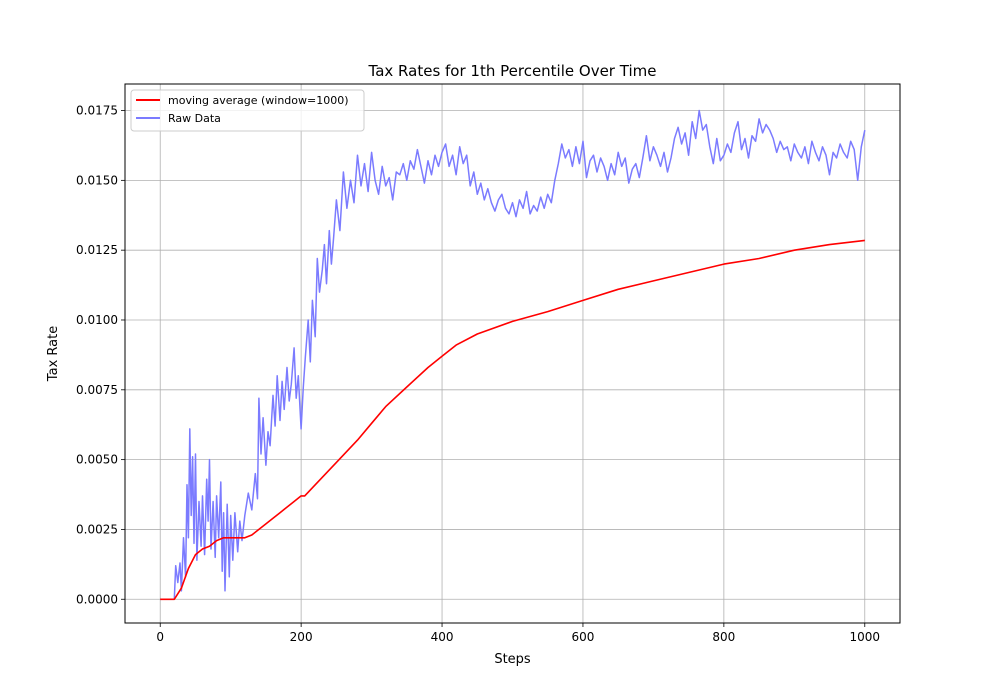 This screenshot has height=700, width=1000. What do you see at coordinates (723, 637) in the screenshot?
I see `x-tick-label: 800` at bounding box center [723, 637].